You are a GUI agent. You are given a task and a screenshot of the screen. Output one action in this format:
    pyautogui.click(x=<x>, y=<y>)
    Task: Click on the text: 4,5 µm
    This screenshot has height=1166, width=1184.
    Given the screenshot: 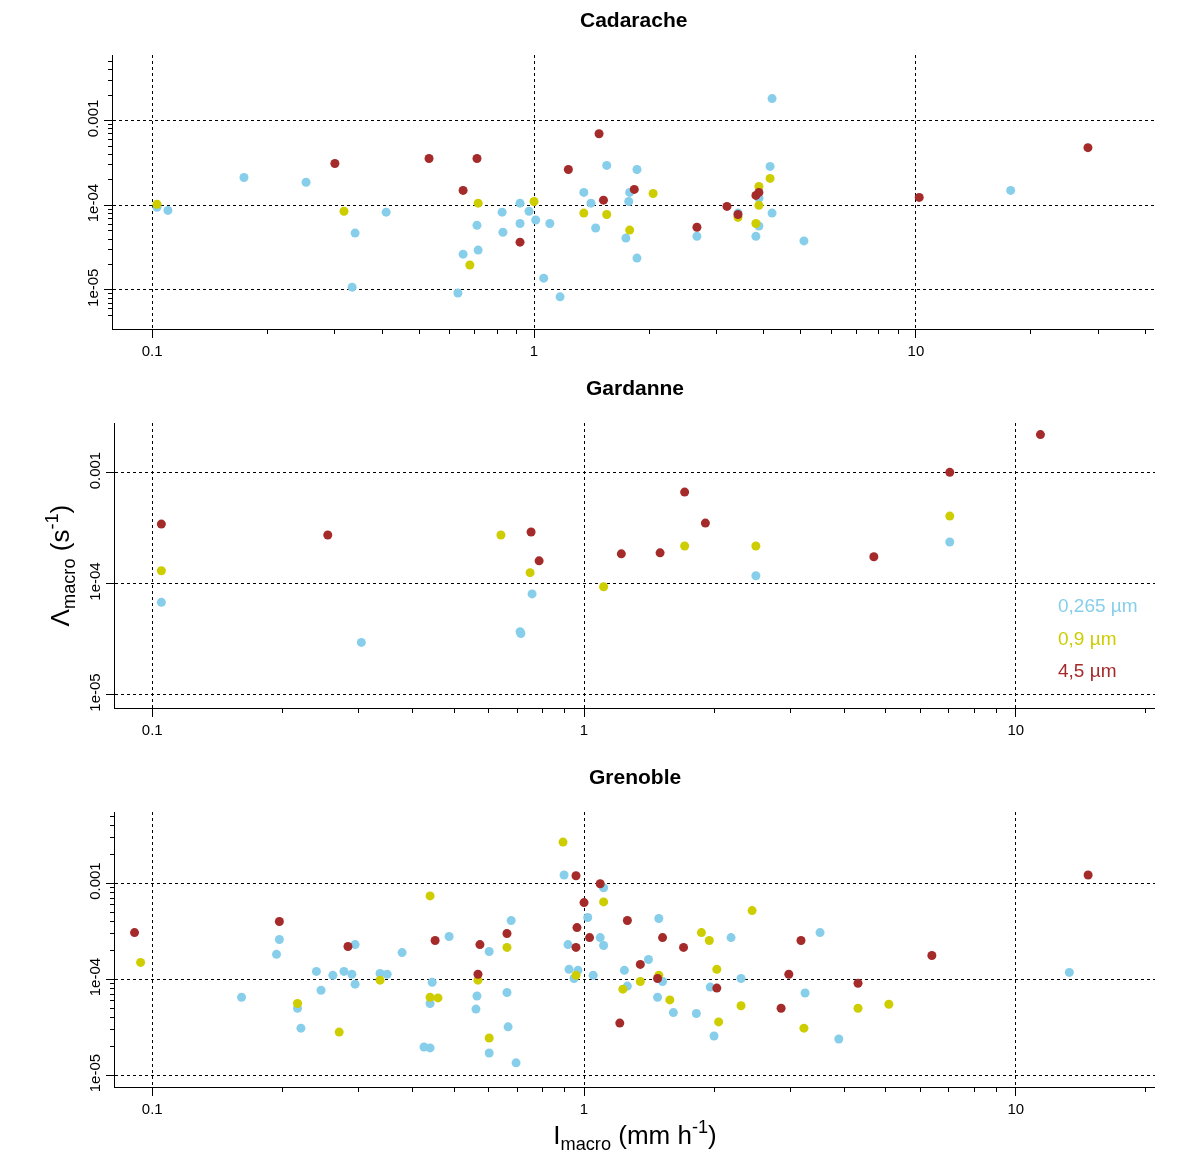 What is the action you would take?
    pyautogui.click(x=1087, y=670)
    